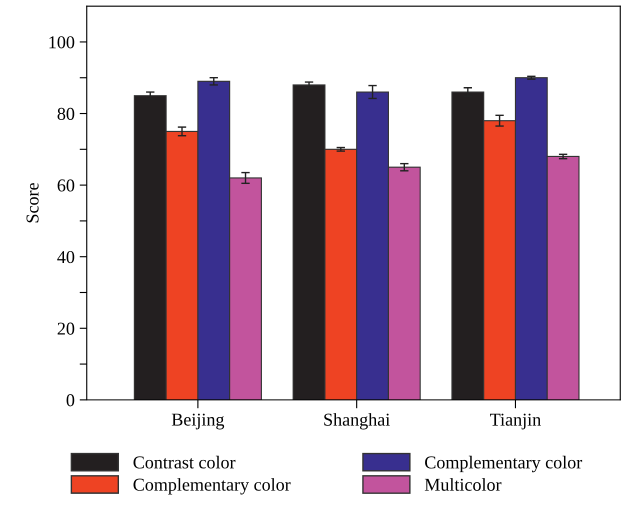  I want to click on y-tick-label: 40, so click(65, 257).